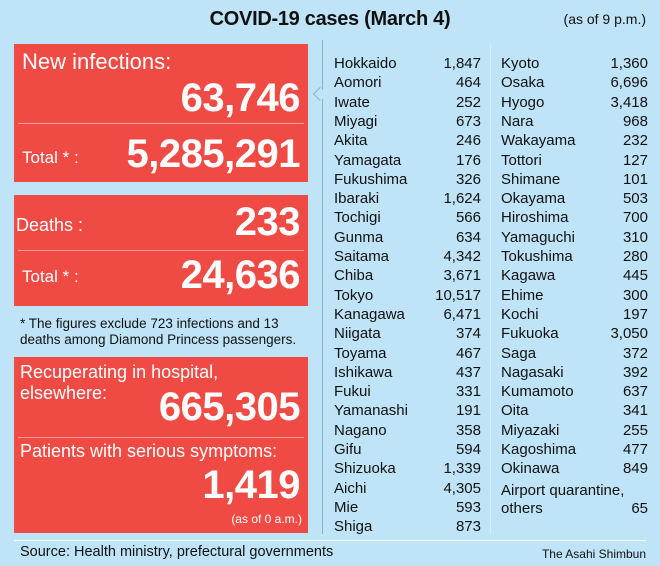 The width and height of the screenshot is (660, 566). What do you see at coordinates (320, 94) in the screenshot?
I see `bracket-pointer` at bounding box center [320, 94].